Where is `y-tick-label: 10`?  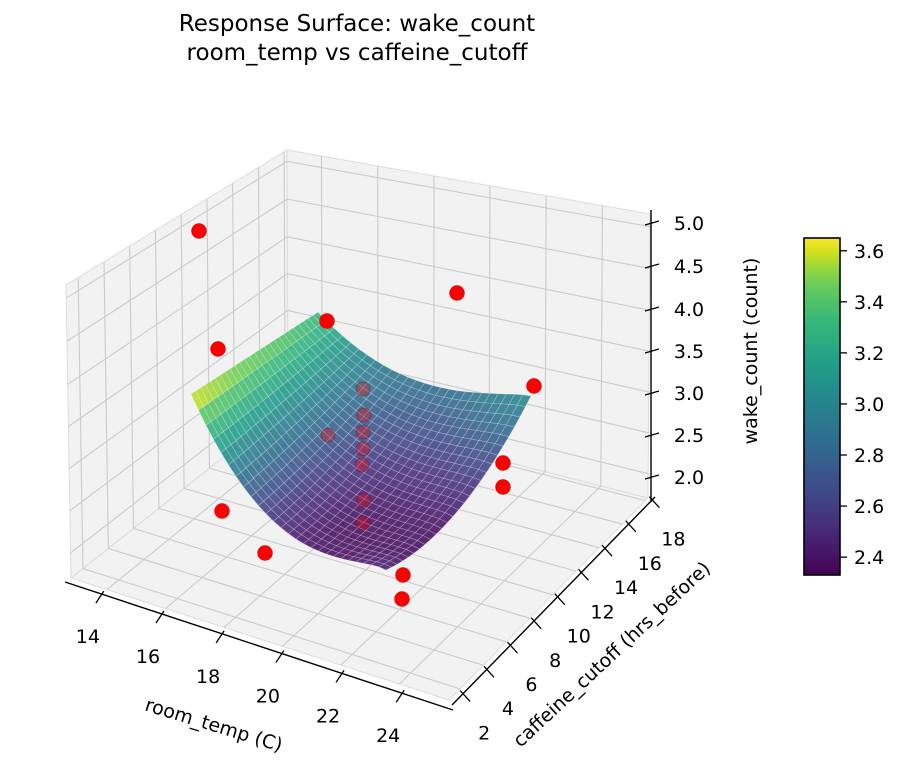
y-tick-label: 10 is located at coordinates (579, 637).